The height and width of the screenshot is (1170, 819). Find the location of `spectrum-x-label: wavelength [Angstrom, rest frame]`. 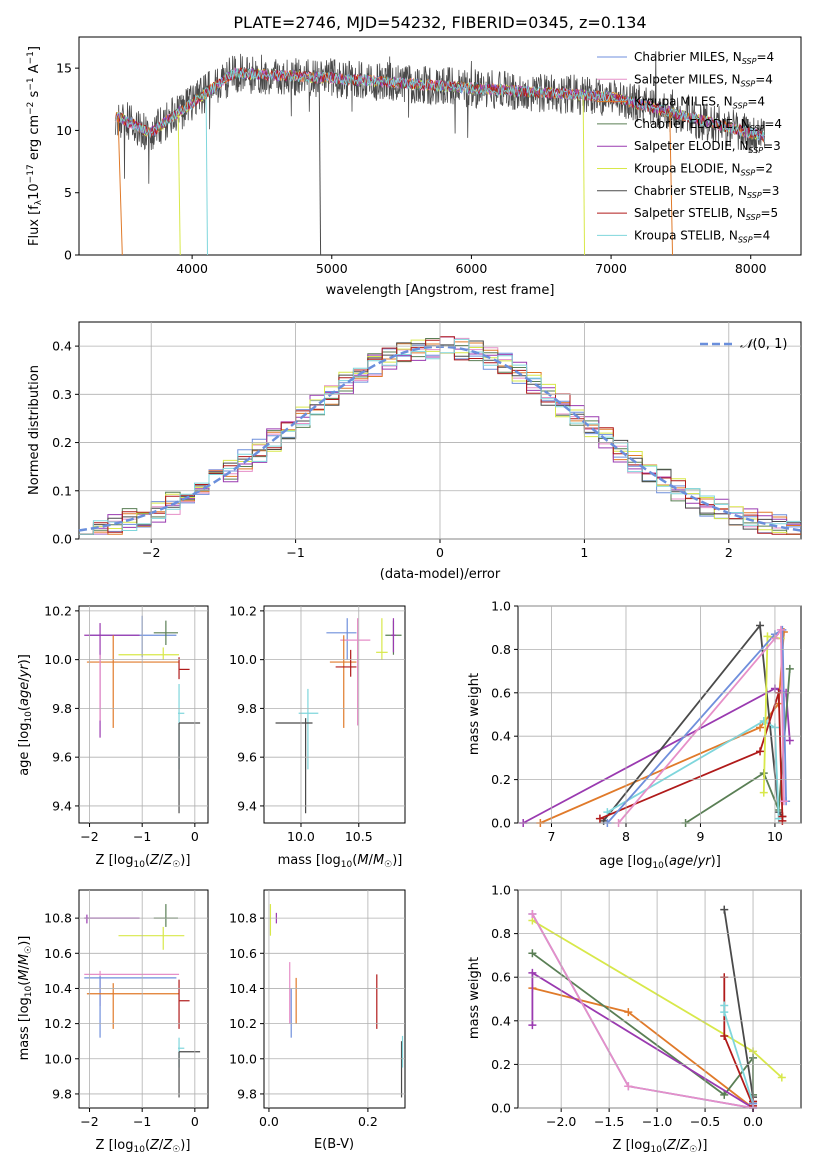

spectrum-x-label: wavelength [Angstrom, rest frame] is located at coordinates (440, 290).